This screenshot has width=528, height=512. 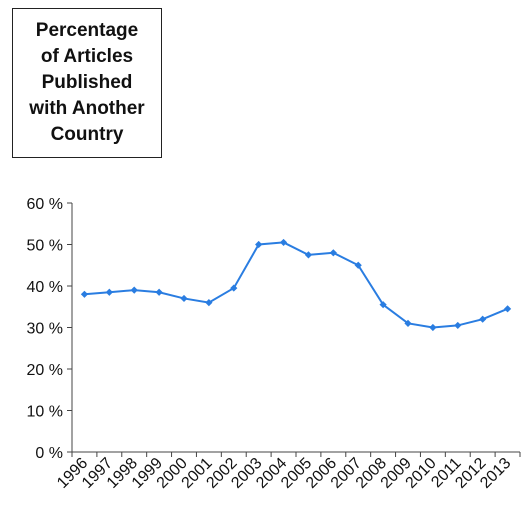 What do you see at coordinates (87, 56) in the screenshot?
I see `chart-title-line: of Articles` at bounding box center [87, 56].